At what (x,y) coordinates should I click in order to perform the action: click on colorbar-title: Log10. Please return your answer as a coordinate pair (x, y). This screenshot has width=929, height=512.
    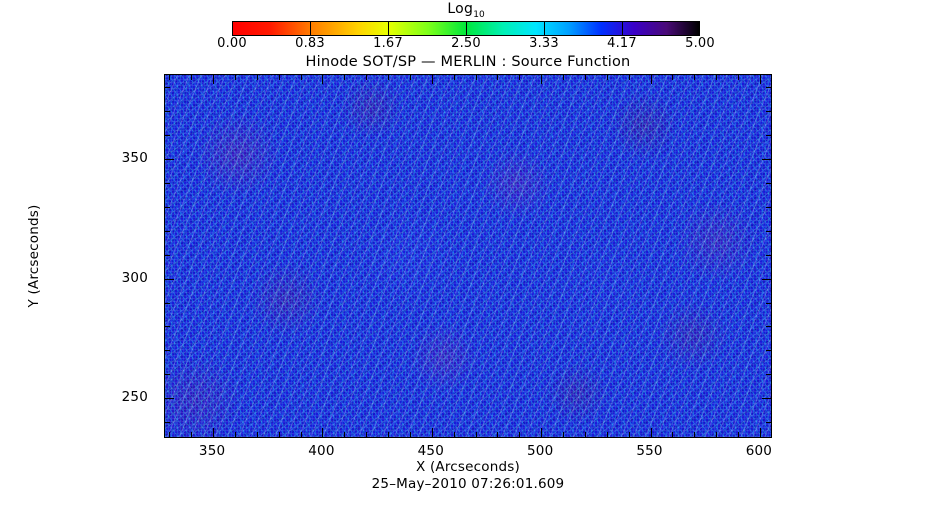
    Looking at the image, I should click on (466, 12).